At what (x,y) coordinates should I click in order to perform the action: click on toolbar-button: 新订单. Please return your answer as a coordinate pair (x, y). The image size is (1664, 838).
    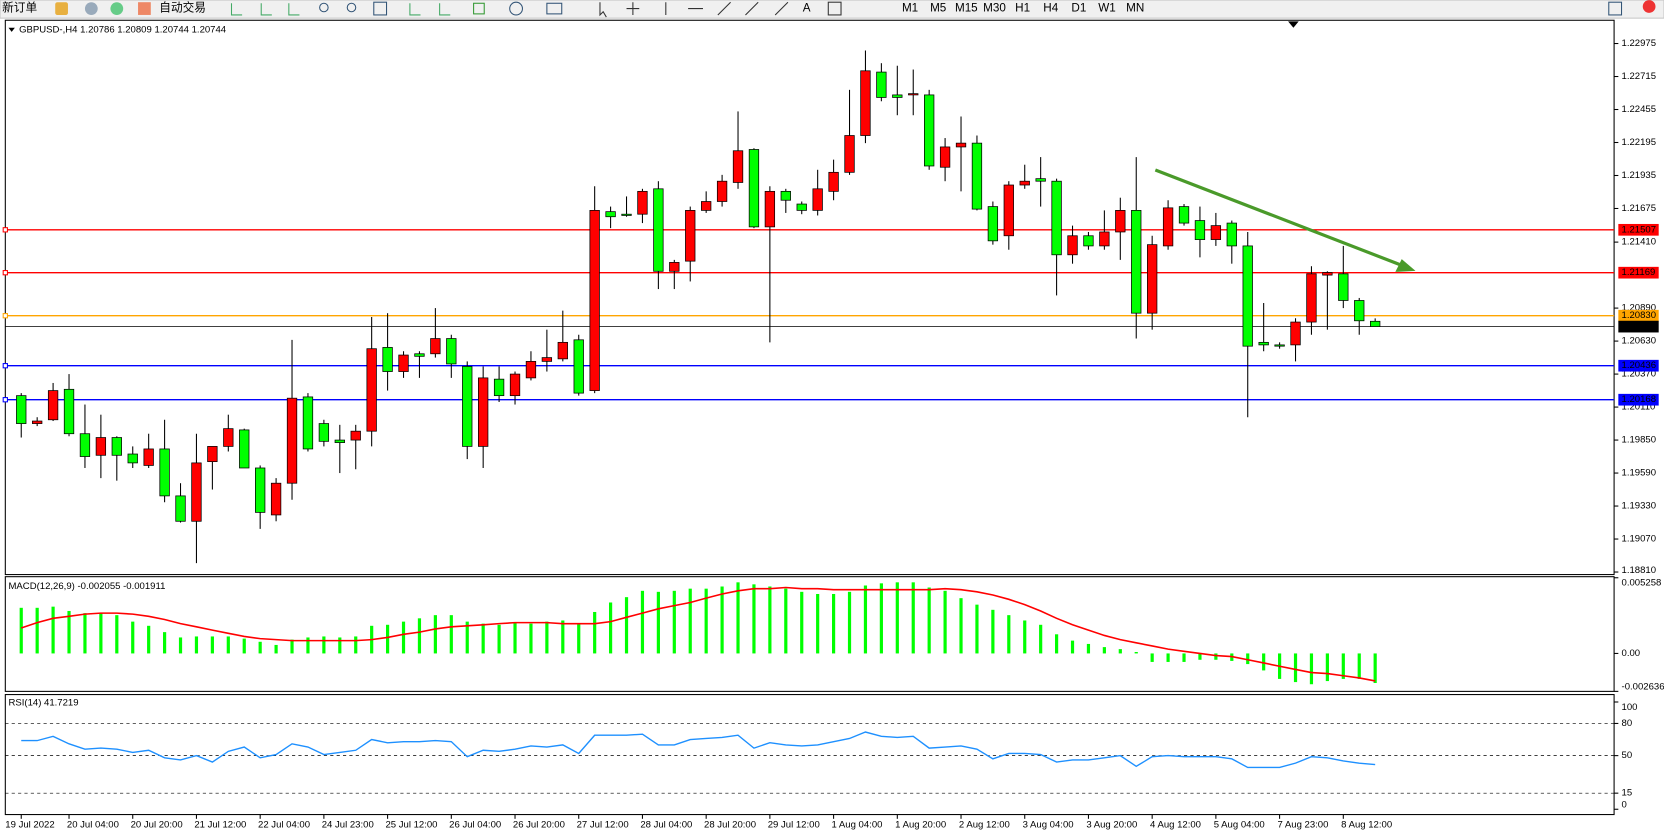
    Looking at the image, I should click on (19, 8).